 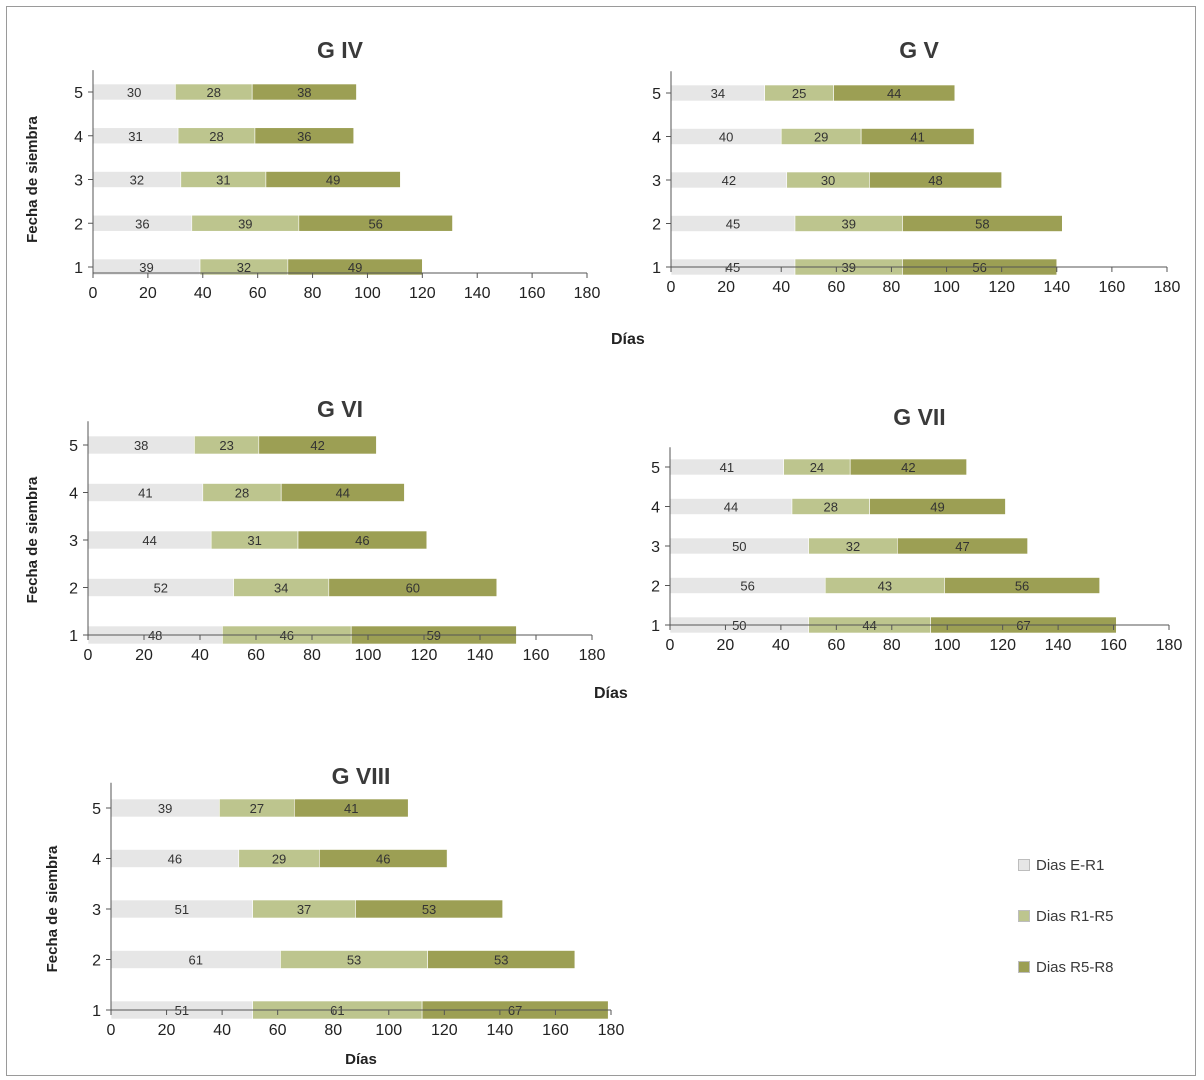 I want to click on data-label-dias-e-r1-cat-2: 56, so click(x=747, y=586).